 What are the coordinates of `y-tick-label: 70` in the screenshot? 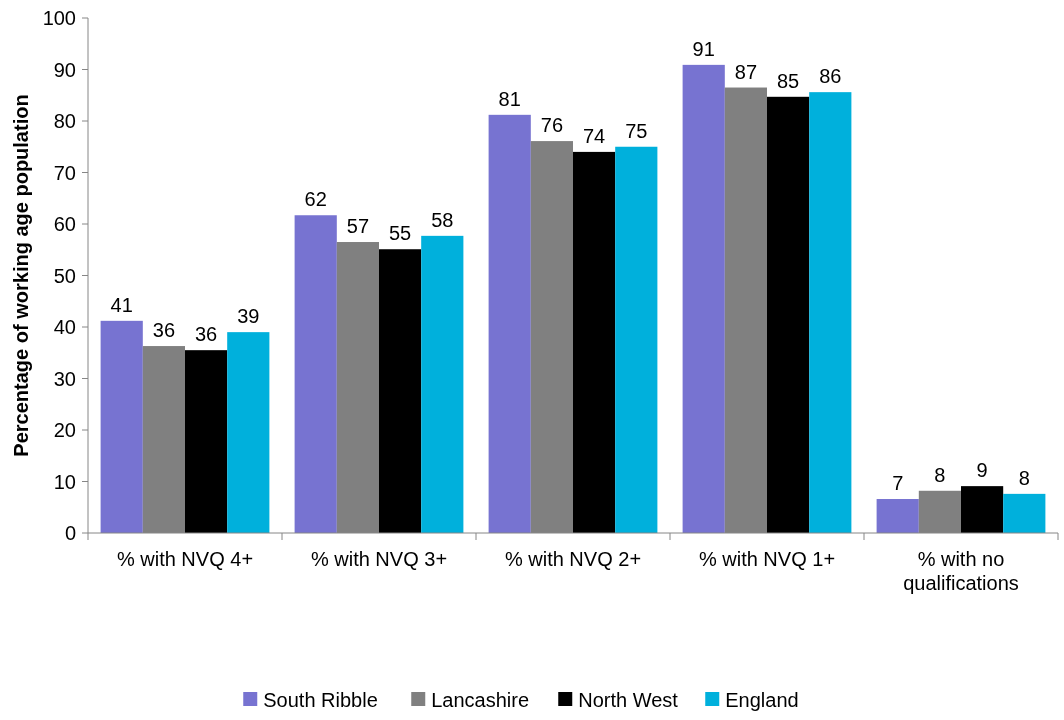 It's located at (64, 172).